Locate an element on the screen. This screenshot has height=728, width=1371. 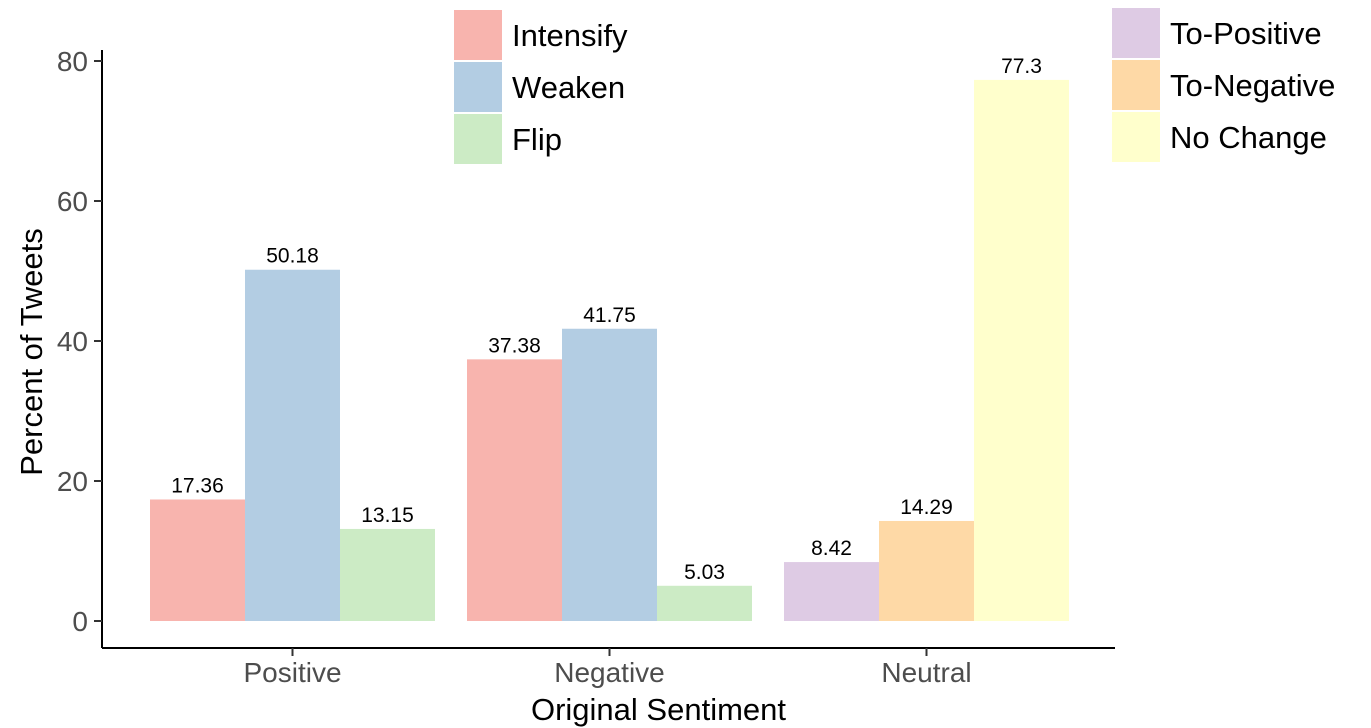
legend-label-no-change: No Change is located at coordinates (1248, 137).